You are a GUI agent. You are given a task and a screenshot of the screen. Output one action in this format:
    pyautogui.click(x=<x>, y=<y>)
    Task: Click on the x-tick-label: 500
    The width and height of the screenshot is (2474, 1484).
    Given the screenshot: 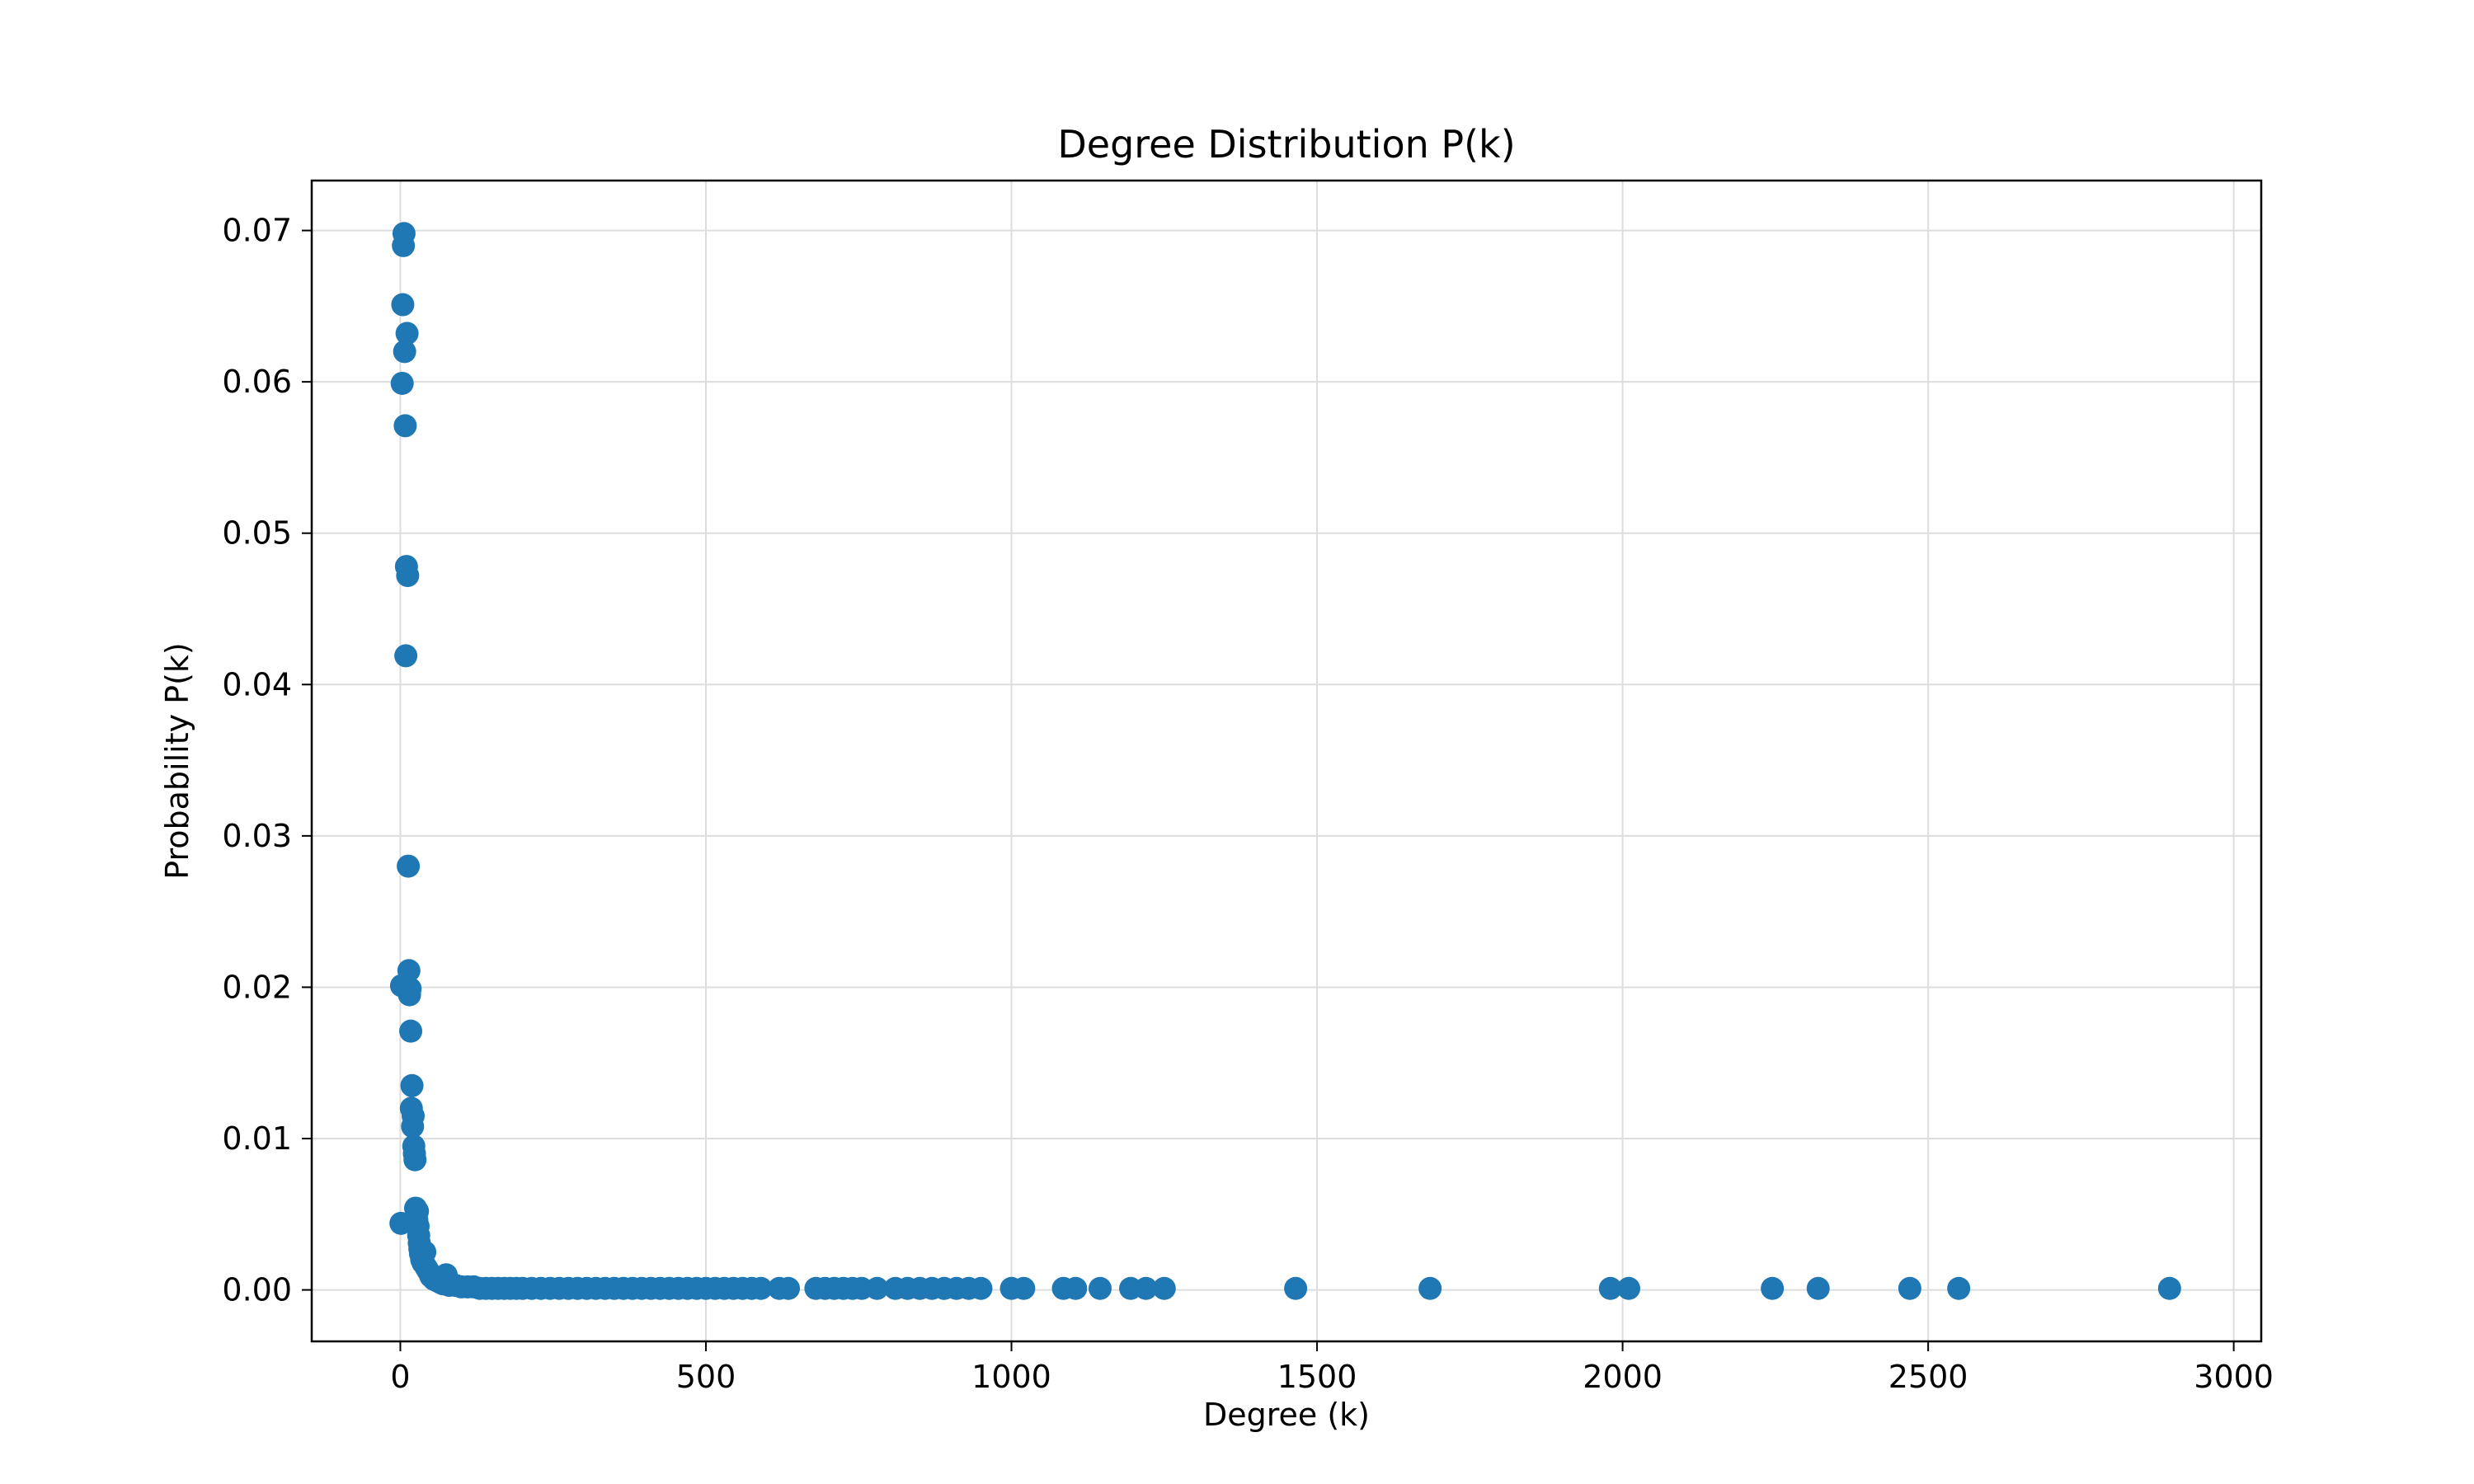 What is the action you would take?
    pyautogui.click(x=706, y=1377)
    